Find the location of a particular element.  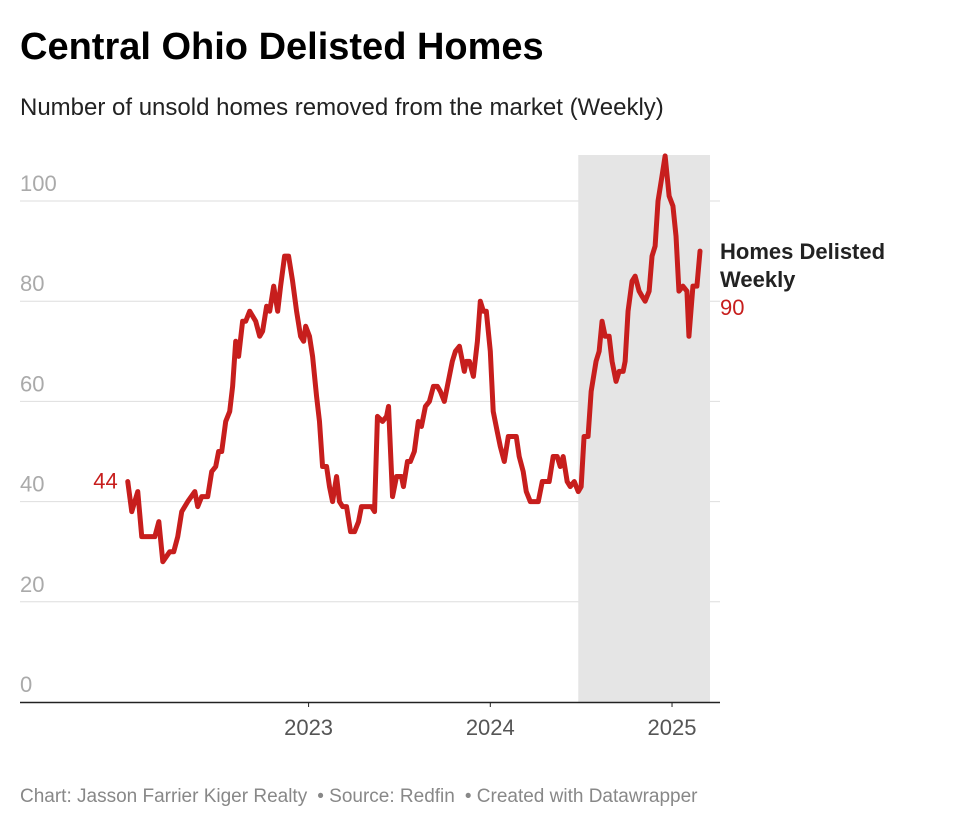

y-tick-label: 80 is located at coordinates (32, 283).